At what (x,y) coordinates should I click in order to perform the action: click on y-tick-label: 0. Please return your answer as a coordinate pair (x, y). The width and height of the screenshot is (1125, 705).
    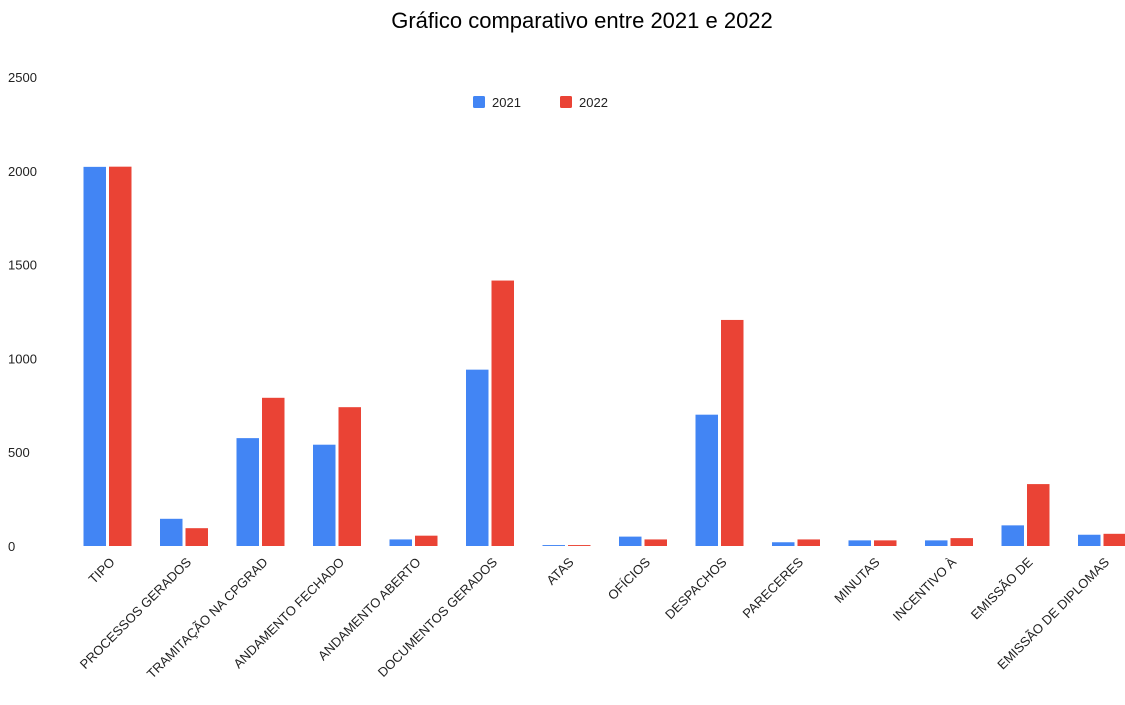
    Looking at the image, I should click on (11, 546).